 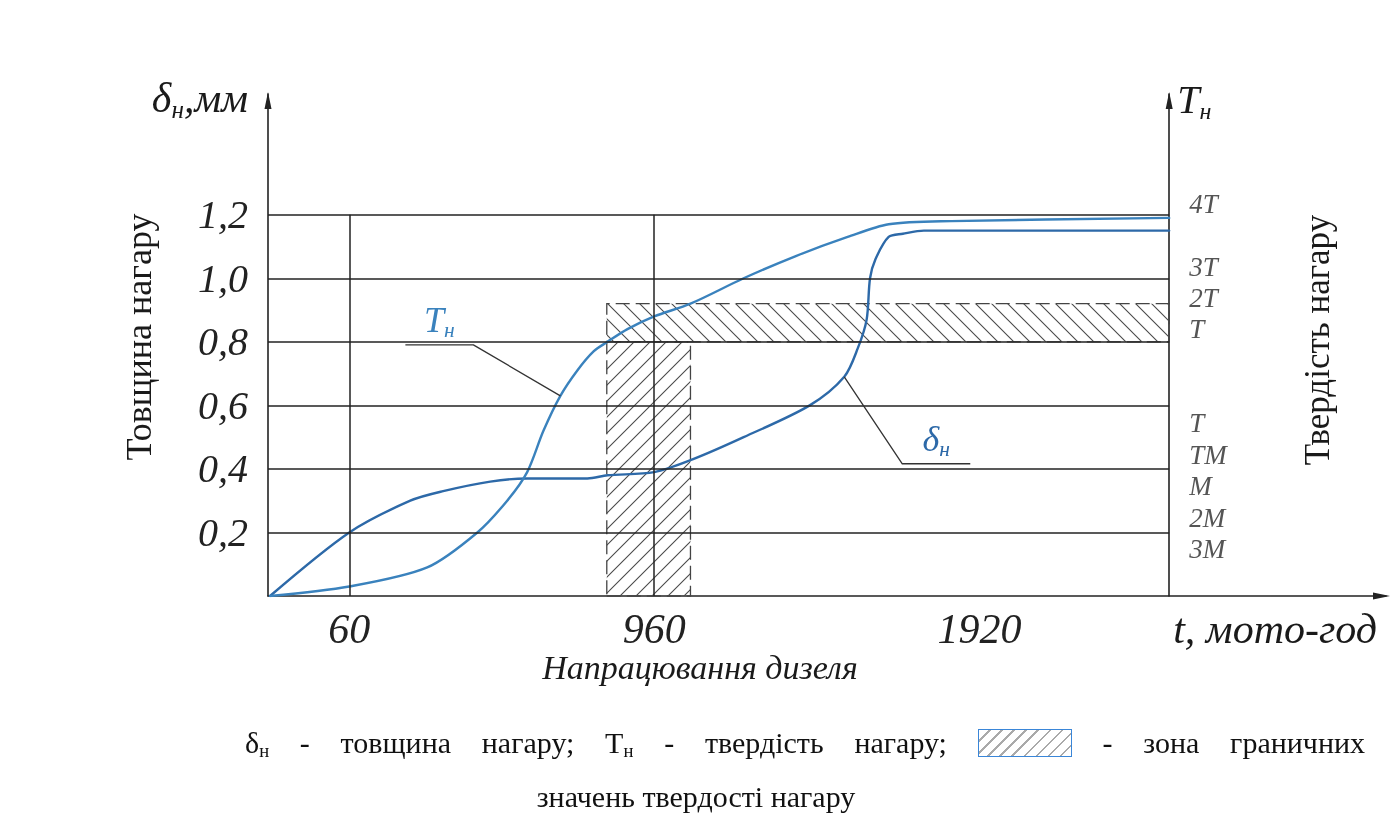 I want to click on category-label: М, so click(x=1200, y=486).